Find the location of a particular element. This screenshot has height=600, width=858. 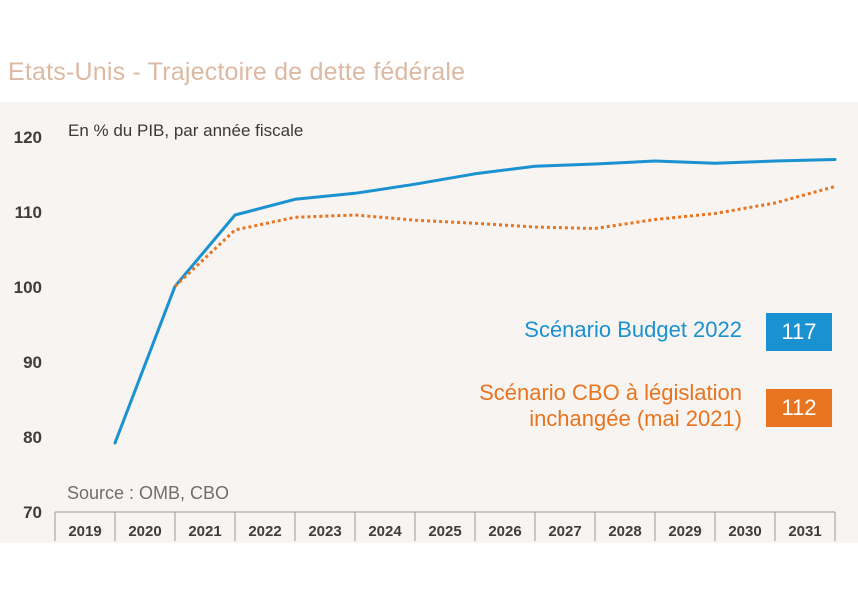

x-tick-label: 2030 is located at coordinates (744, 531).